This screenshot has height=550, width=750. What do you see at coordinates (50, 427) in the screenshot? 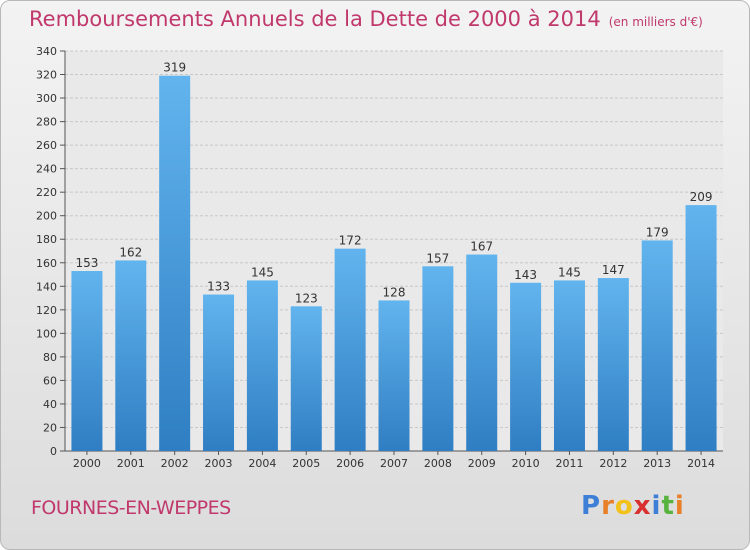
I see `y-tick-label: 20` at bounding box center [50, 427].